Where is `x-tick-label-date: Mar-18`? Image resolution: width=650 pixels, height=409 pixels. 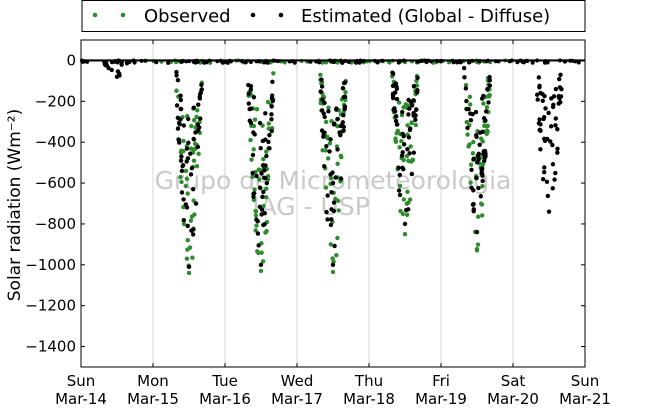
x-tick-label-date: Mar-18 is located at coordinates (369, 399).